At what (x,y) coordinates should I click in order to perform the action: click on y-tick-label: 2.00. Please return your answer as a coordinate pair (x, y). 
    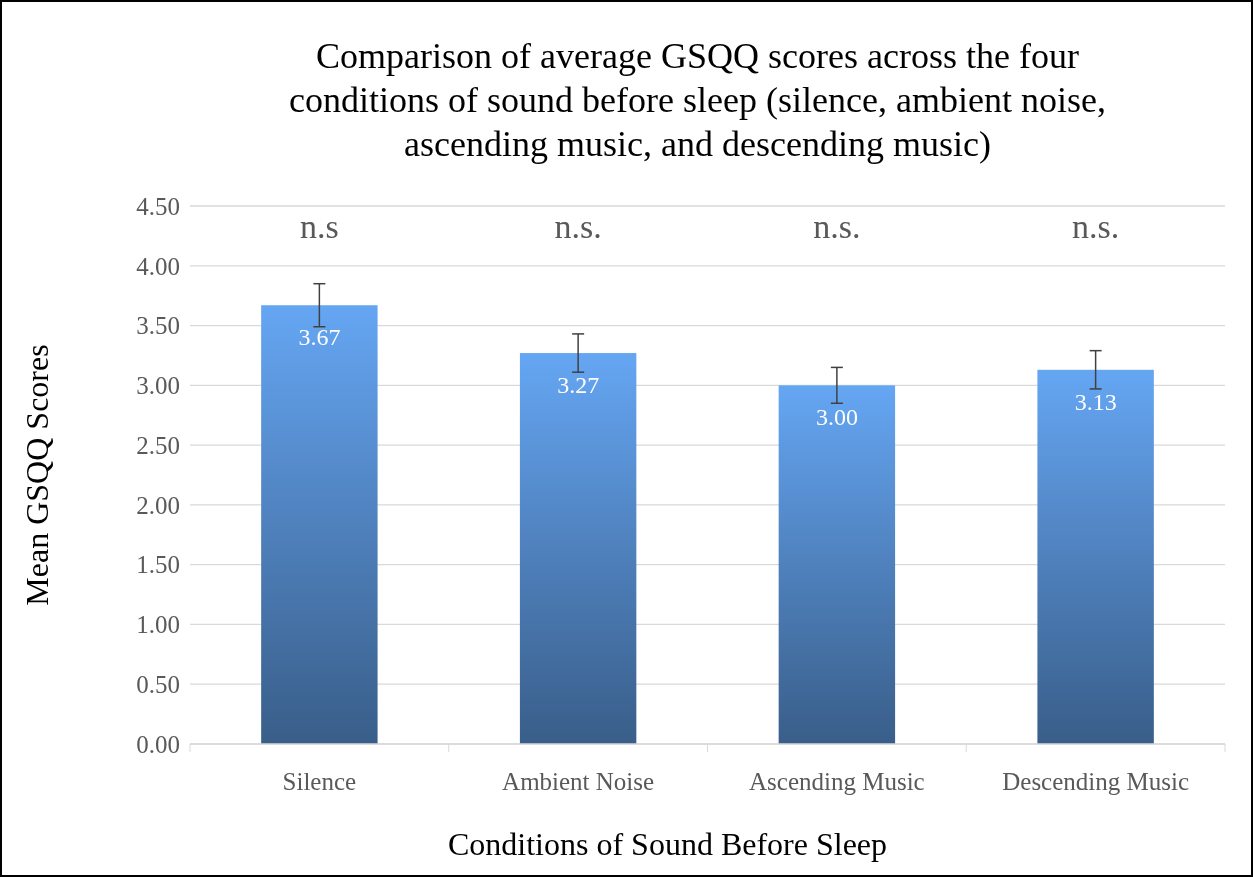
    Looking at the image, I should click on (158, 505).